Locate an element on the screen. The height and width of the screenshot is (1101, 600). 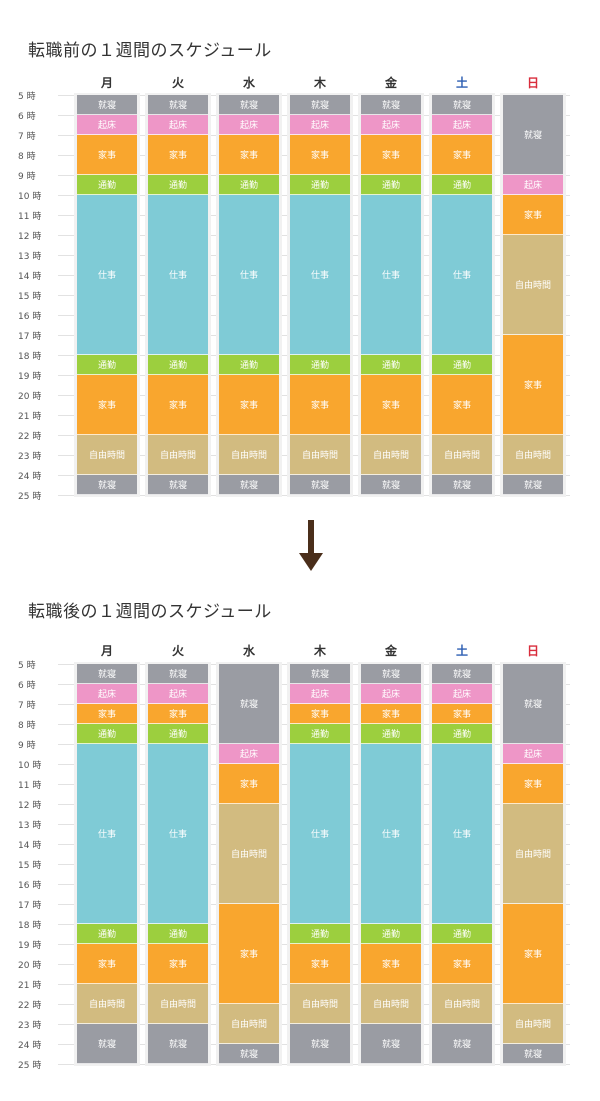
hour-label: 13 時 is located at coordinates (30, 257).